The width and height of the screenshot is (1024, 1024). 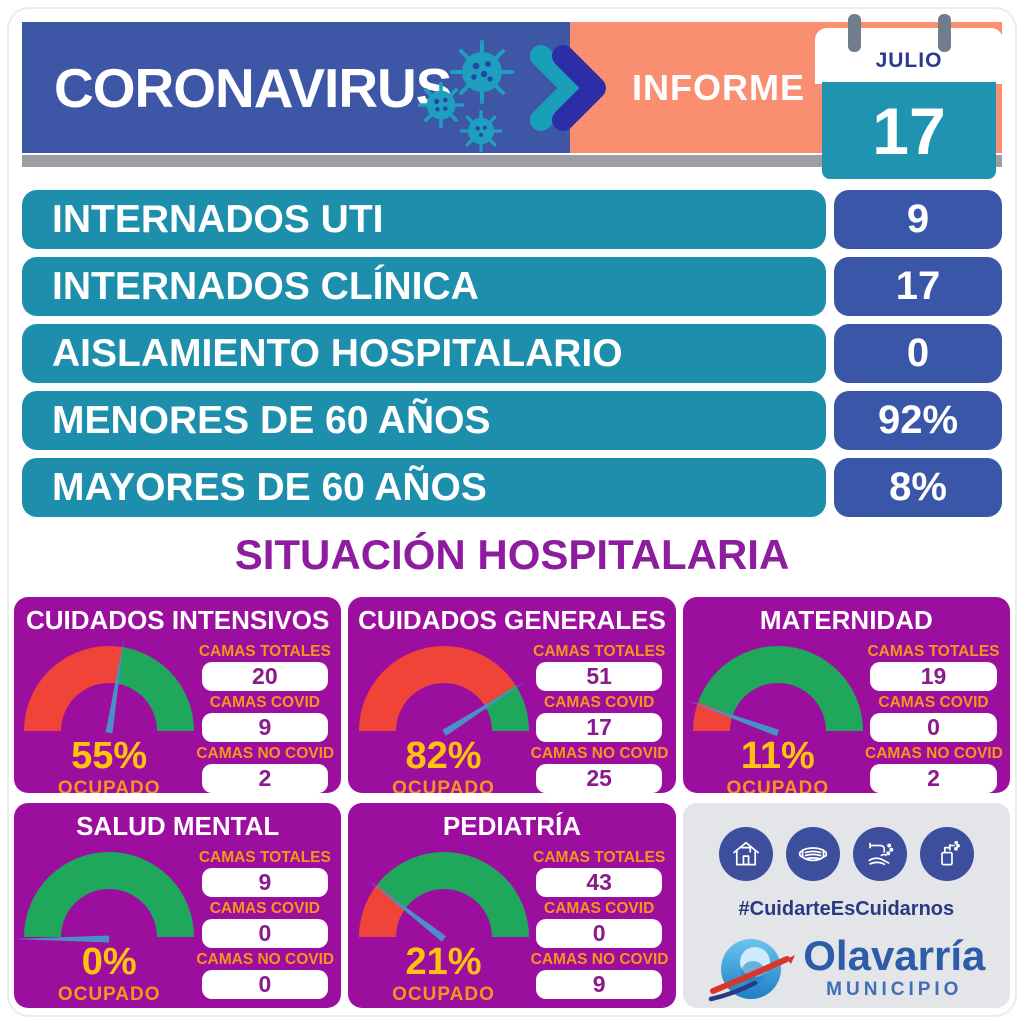 I want to click on gauge-column: 11% OCUPADO, so click(x=778, y=715).